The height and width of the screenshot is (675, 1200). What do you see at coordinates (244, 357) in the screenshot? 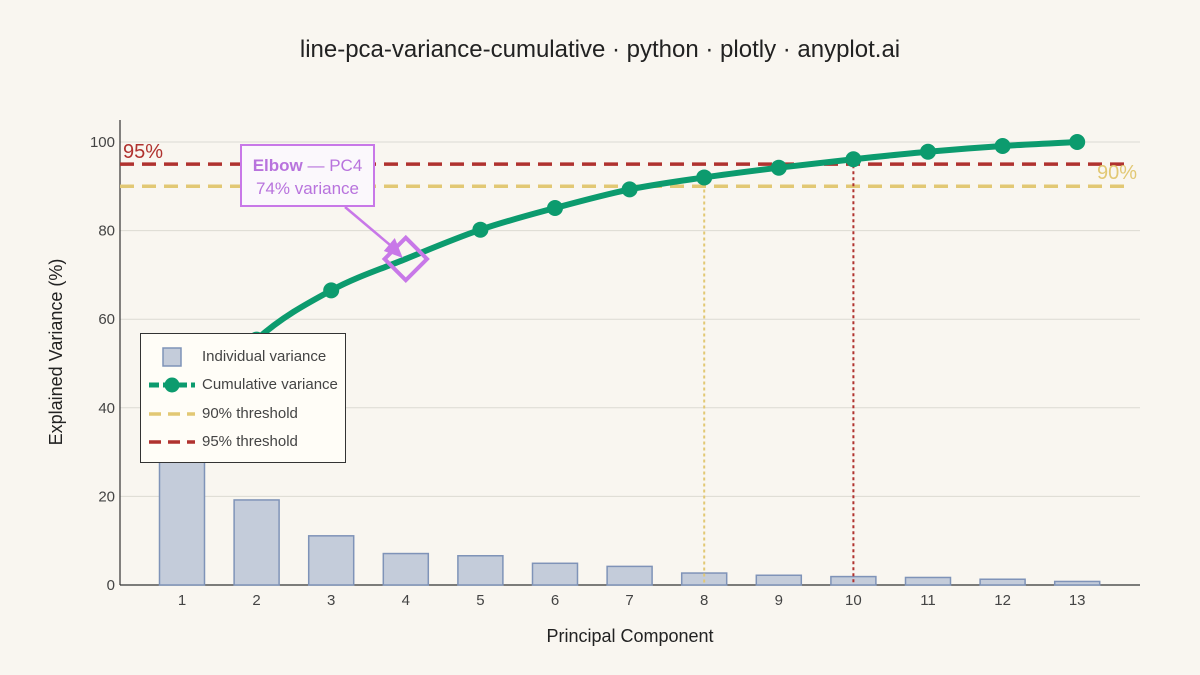
I see `legend-item-individual: Individual variance` at bounding box center [244, 357].